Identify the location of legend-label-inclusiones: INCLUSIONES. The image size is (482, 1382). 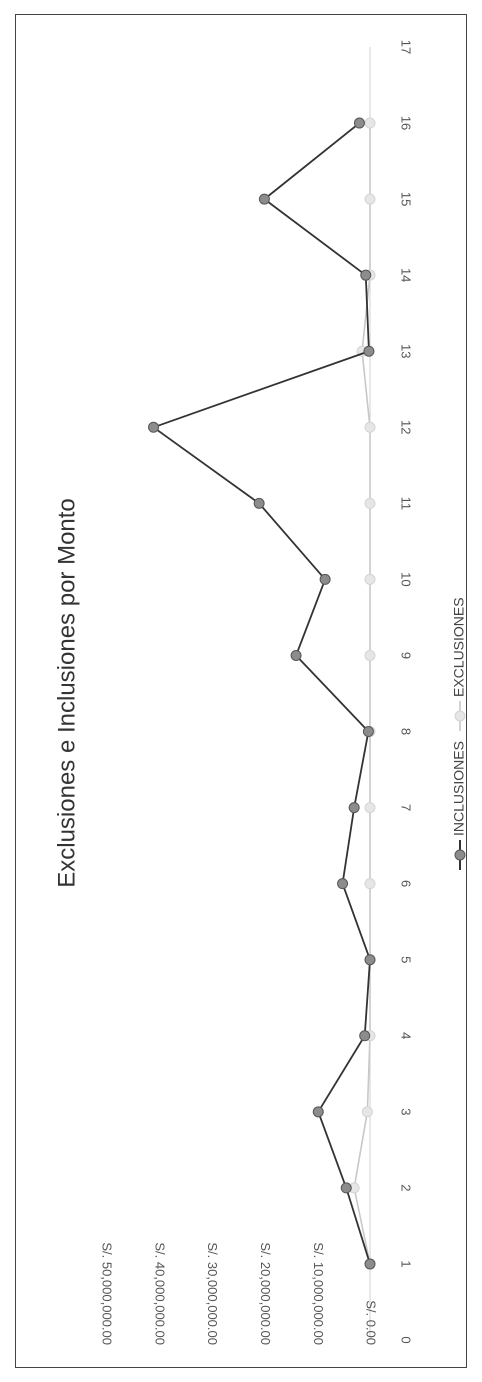
(459, 788).